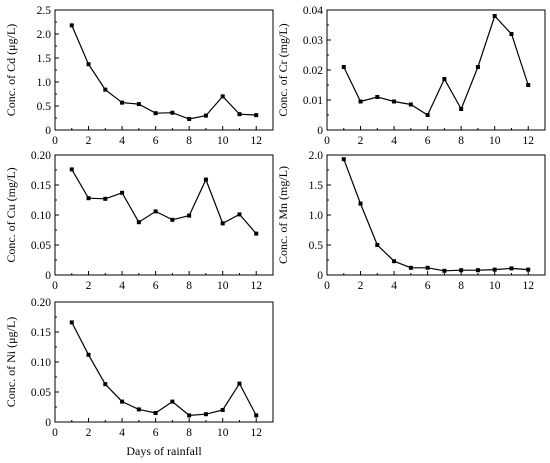 This screenshot has width=550, height=463. I want to click on panel-mn-ytick-label: 1.5, so click(316, 186).